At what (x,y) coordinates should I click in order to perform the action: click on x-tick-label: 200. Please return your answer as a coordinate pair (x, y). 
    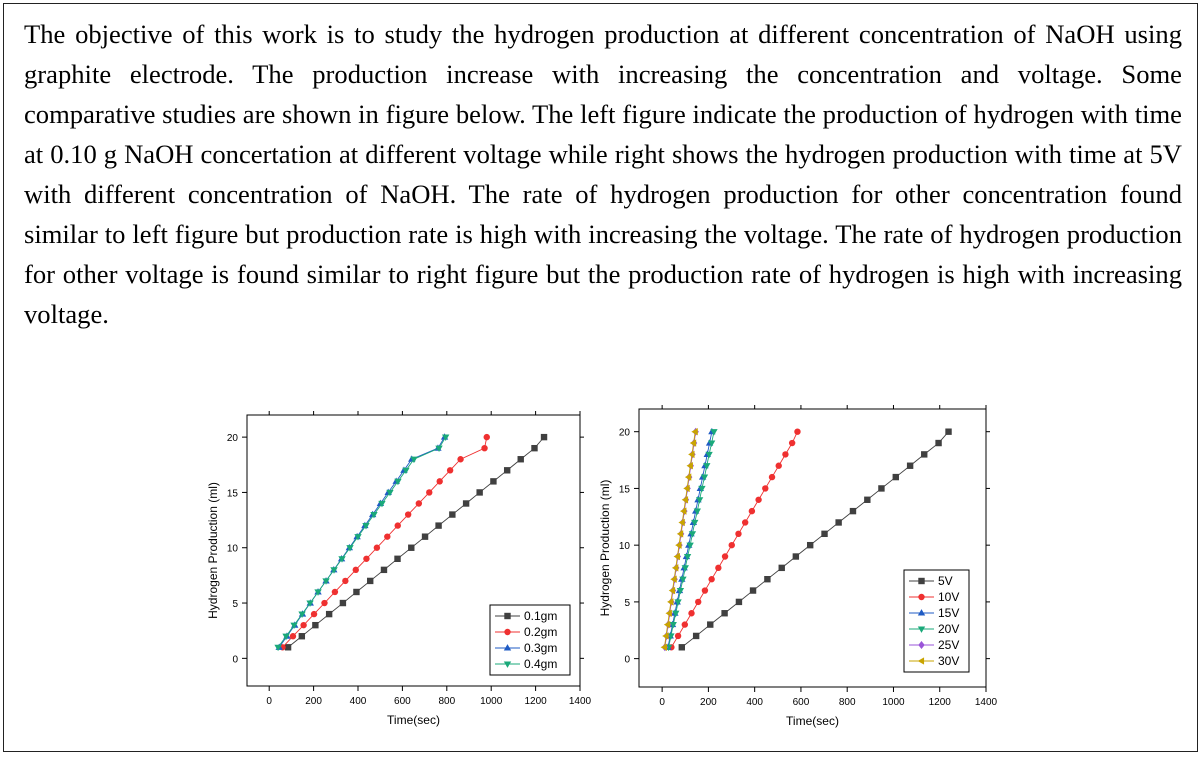
    Looking at the image, I should click on (313, 701).